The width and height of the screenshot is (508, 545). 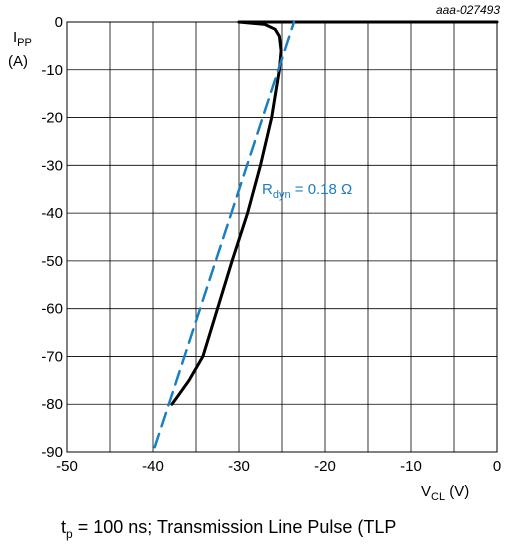 I want to click on x-tick-labels: -50 -40 -30 -20 -10 0, so click(x=278, y=466).